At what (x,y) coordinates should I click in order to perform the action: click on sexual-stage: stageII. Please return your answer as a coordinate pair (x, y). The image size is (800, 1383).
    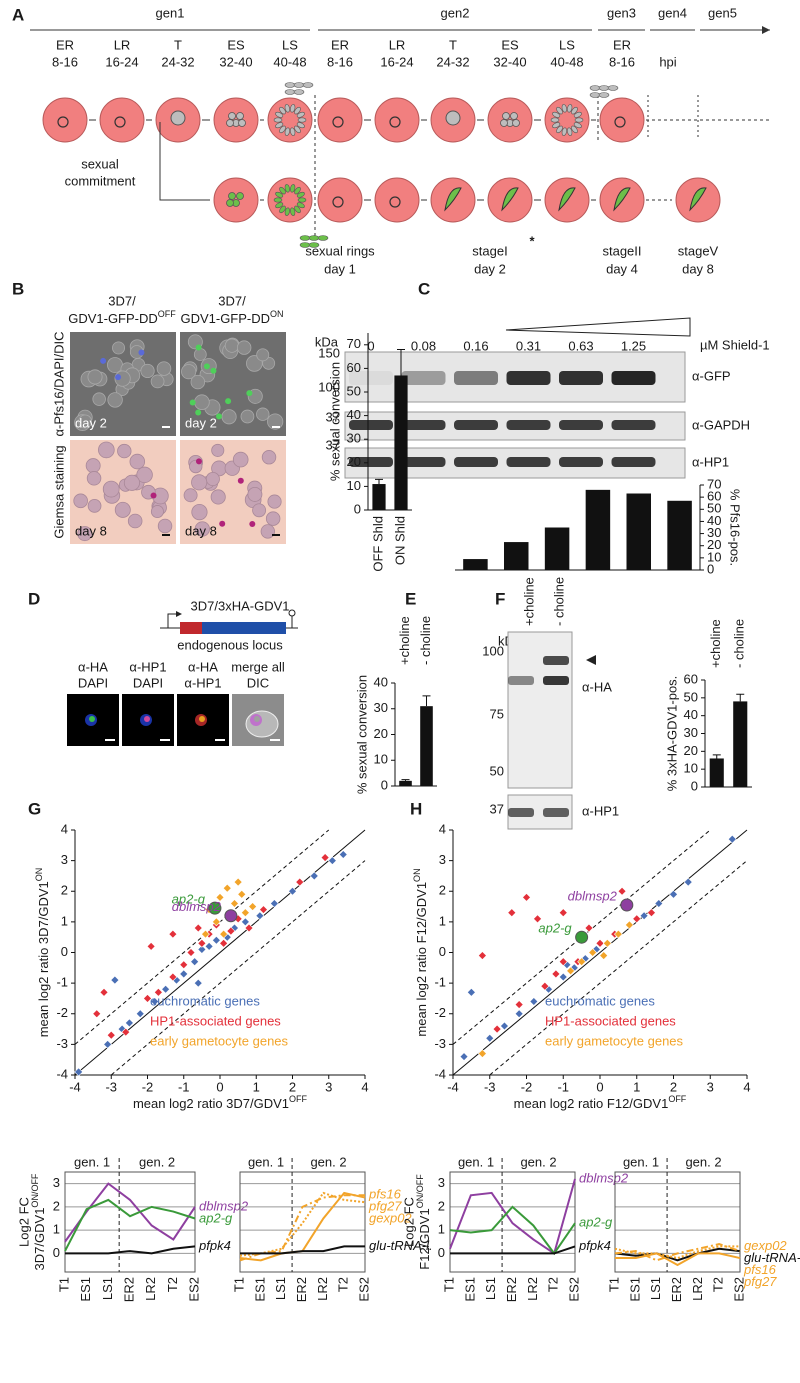
    Looking at the image, I should click on (621, 250).